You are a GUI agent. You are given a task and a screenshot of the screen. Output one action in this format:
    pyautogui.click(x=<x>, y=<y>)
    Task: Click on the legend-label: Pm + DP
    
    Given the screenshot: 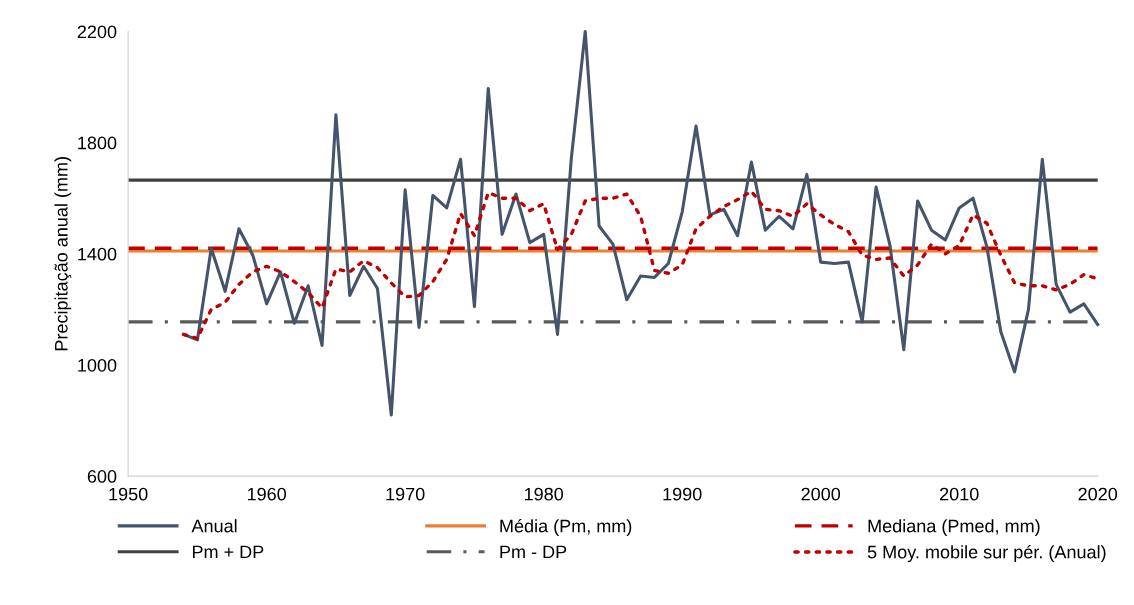 What is the action you would take?
    pyautogui.click(x=228, y=552)
    